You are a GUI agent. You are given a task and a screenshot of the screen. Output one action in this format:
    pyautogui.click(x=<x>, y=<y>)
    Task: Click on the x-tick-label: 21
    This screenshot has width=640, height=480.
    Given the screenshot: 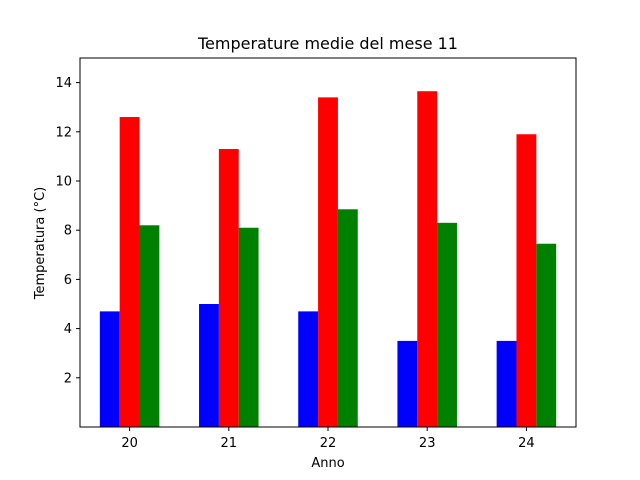 What is the action you would take?
    pyautogui.click(x=229, y=443)
    